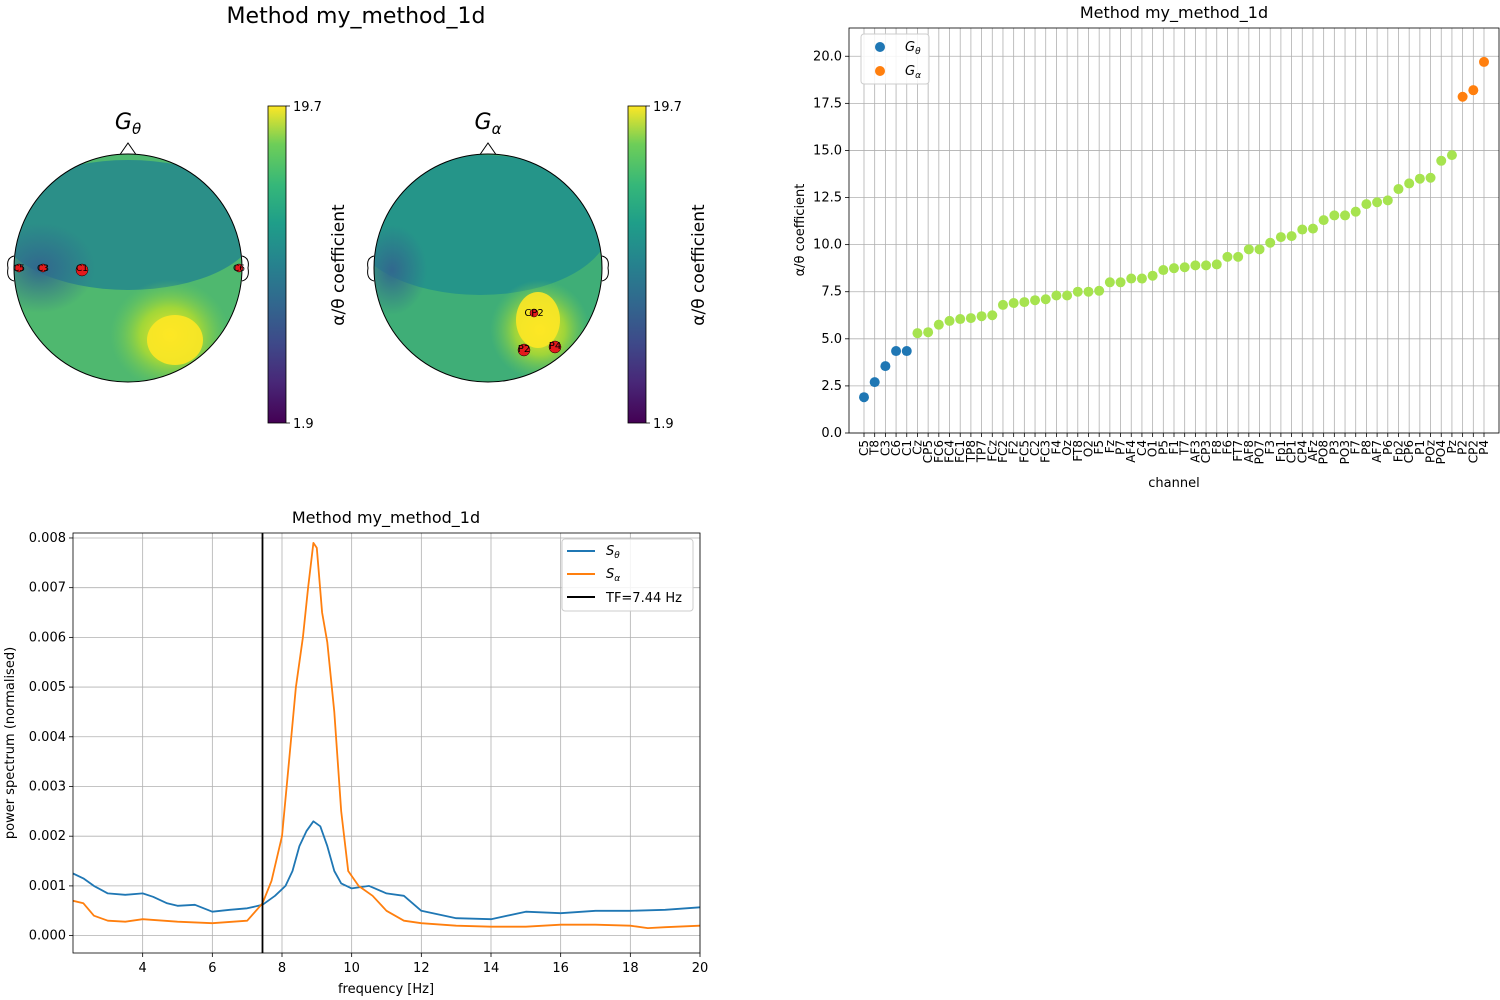 The width and height of the screenshot is (1500, 1000). I want to click on x-tick-label: TP8, so click(971, 451).